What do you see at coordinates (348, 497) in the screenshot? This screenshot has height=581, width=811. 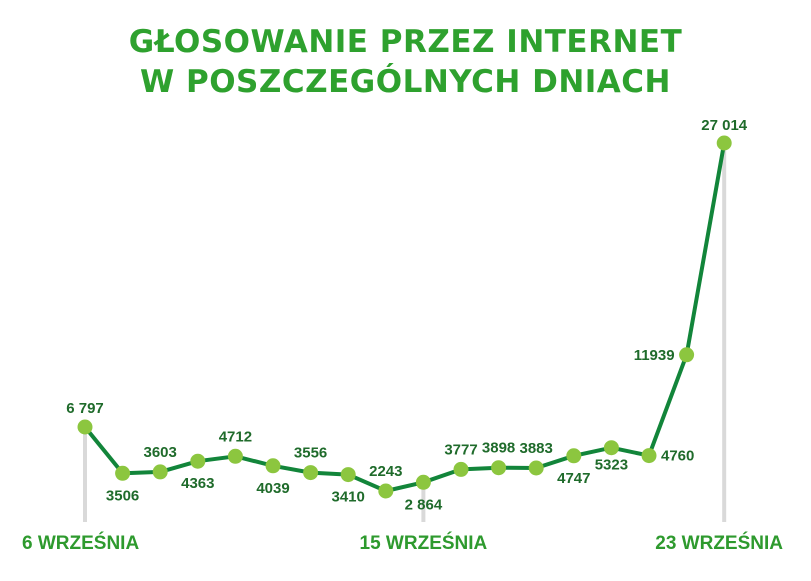 I see `data-label: 3410` at bounding box center [348, 497].